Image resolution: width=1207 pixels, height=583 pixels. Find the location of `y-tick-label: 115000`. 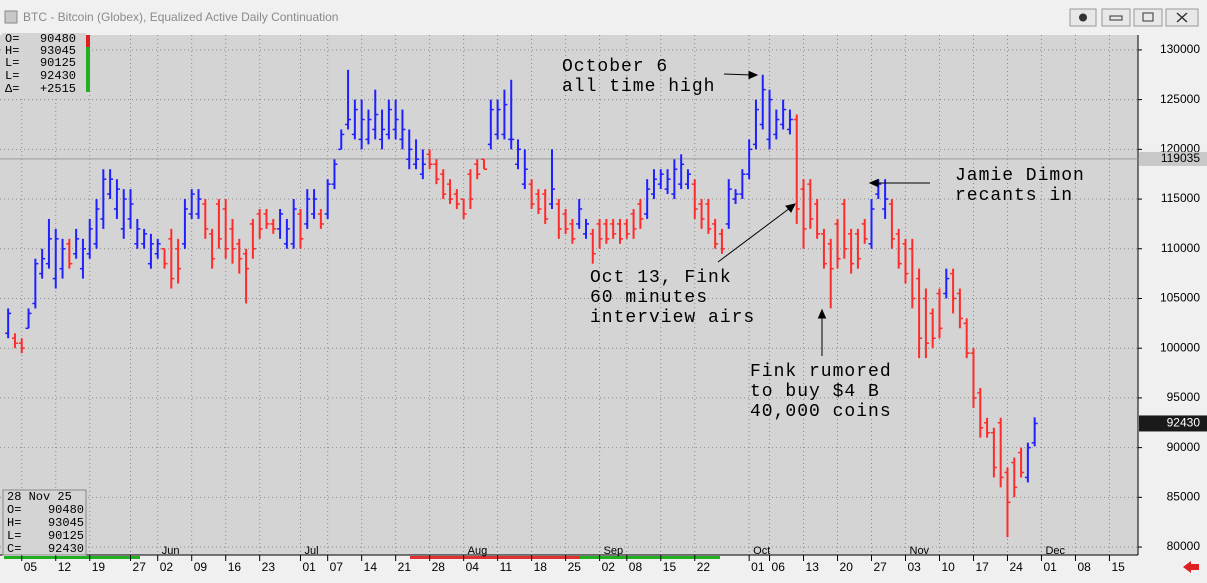

y-tick-label: 115000 is located at coordinates (1180, 198).